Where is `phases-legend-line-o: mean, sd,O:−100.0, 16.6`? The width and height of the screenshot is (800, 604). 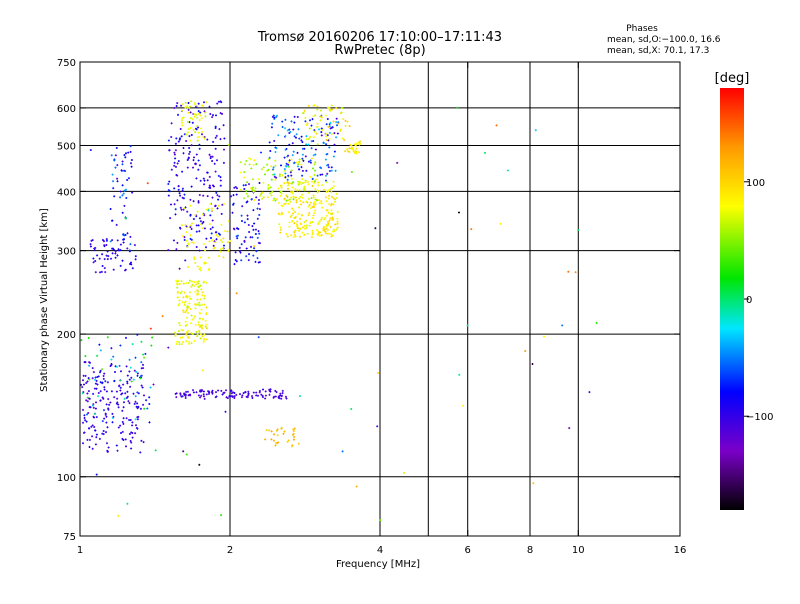
phases-legend-line-o: mean, sd,O:−100.0, 16.6 is located at coordinates (664, 40).